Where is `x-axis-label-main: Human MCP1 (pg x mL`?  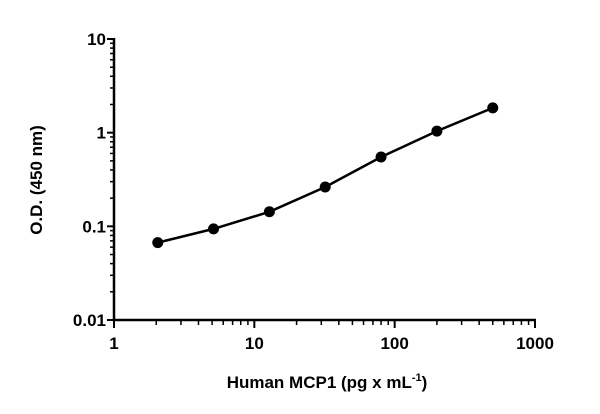 x-axis-label-main: Human MCP1 (pg x mL is located at coordinates (319, 382).